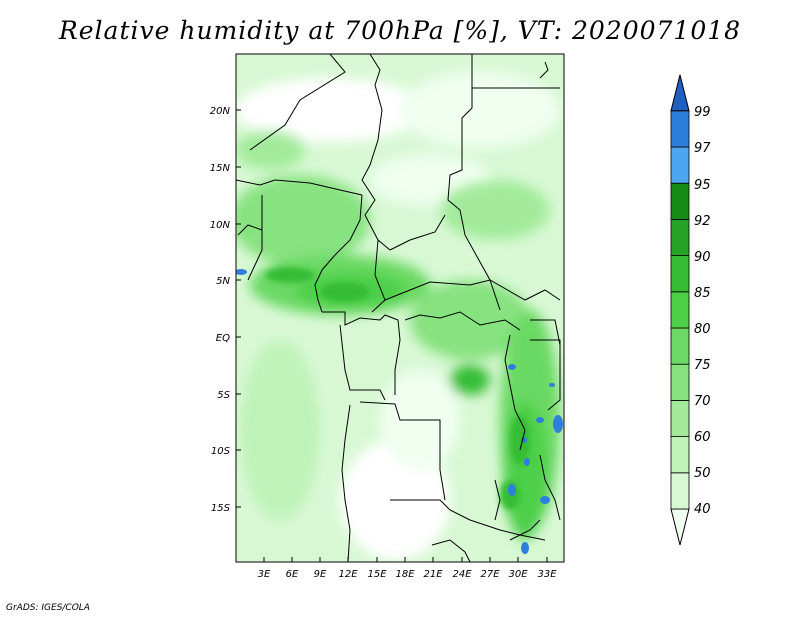  Describe the element at coordinates (702, 148) in the screenshot. I see `colorbar-label: 97` at that location.